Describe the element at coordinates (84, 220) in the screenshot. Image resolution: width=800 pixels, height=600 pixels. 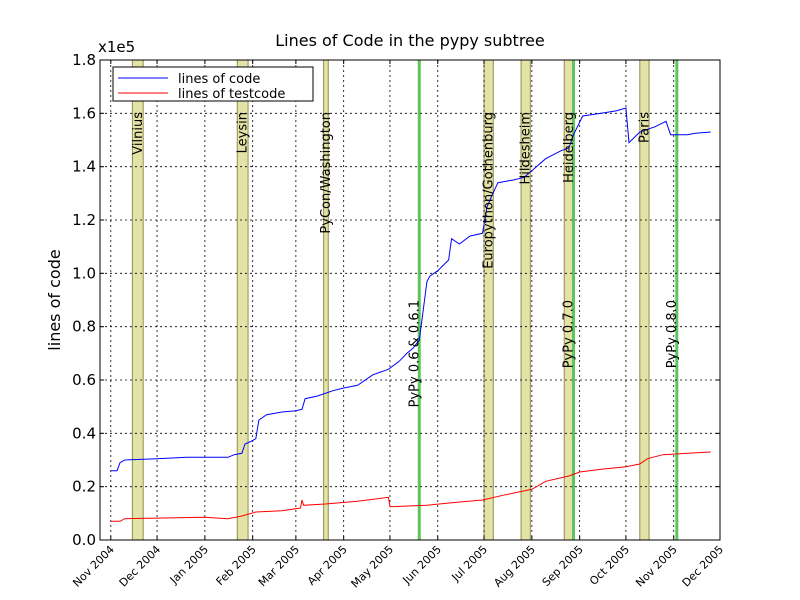
I see `y-tick-label: 1.2` at that location.